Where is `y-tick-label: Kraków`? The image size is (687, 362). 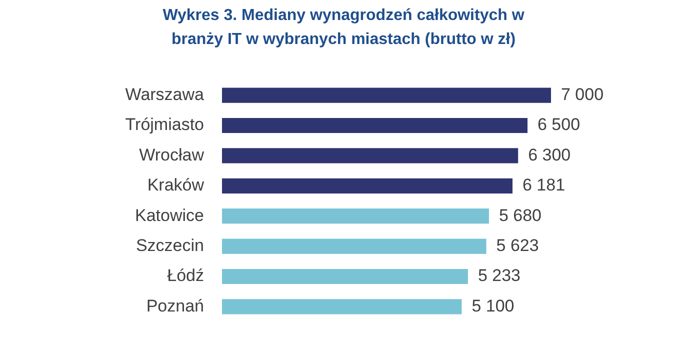
y-tick-label: Kraków is located at coordinates (176, 185).